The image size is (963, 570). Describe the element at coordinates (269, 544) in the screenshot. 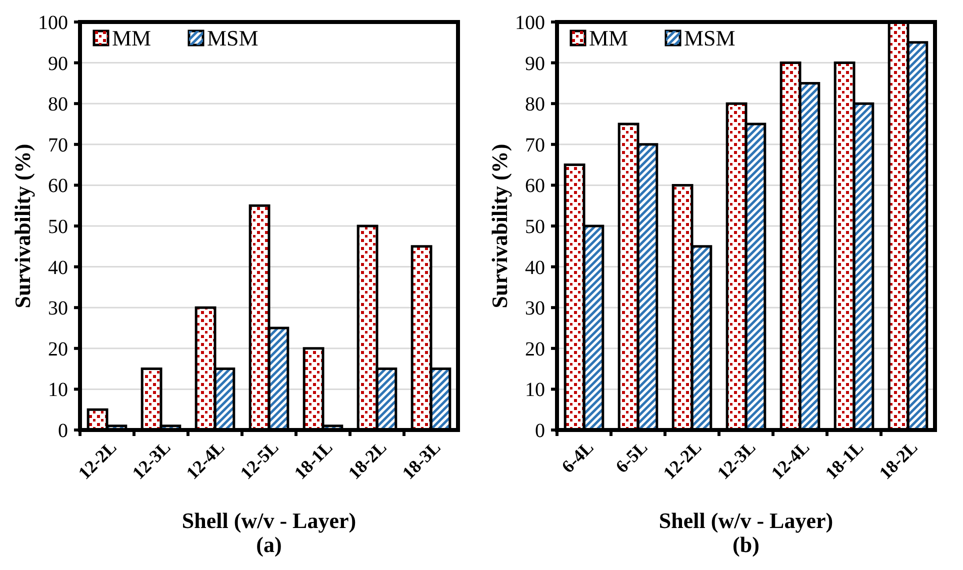

I see `text: (a)` at that location.